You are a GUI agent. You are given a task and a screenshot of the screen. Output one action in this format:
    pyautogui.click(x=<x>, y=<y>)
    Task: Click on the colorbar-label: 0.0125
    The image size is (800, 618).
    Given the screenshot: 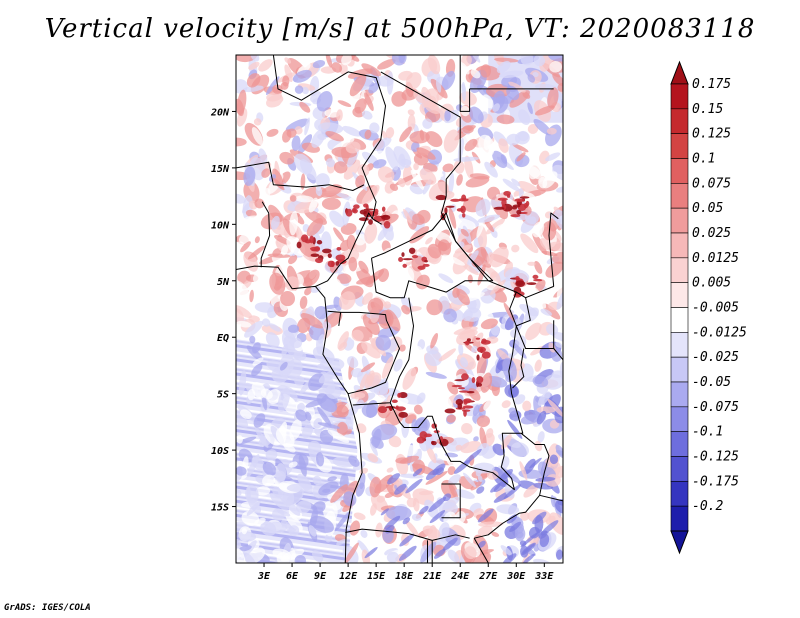 What is the action you would take?
    pyautogui.click(x=715, y=258)
    